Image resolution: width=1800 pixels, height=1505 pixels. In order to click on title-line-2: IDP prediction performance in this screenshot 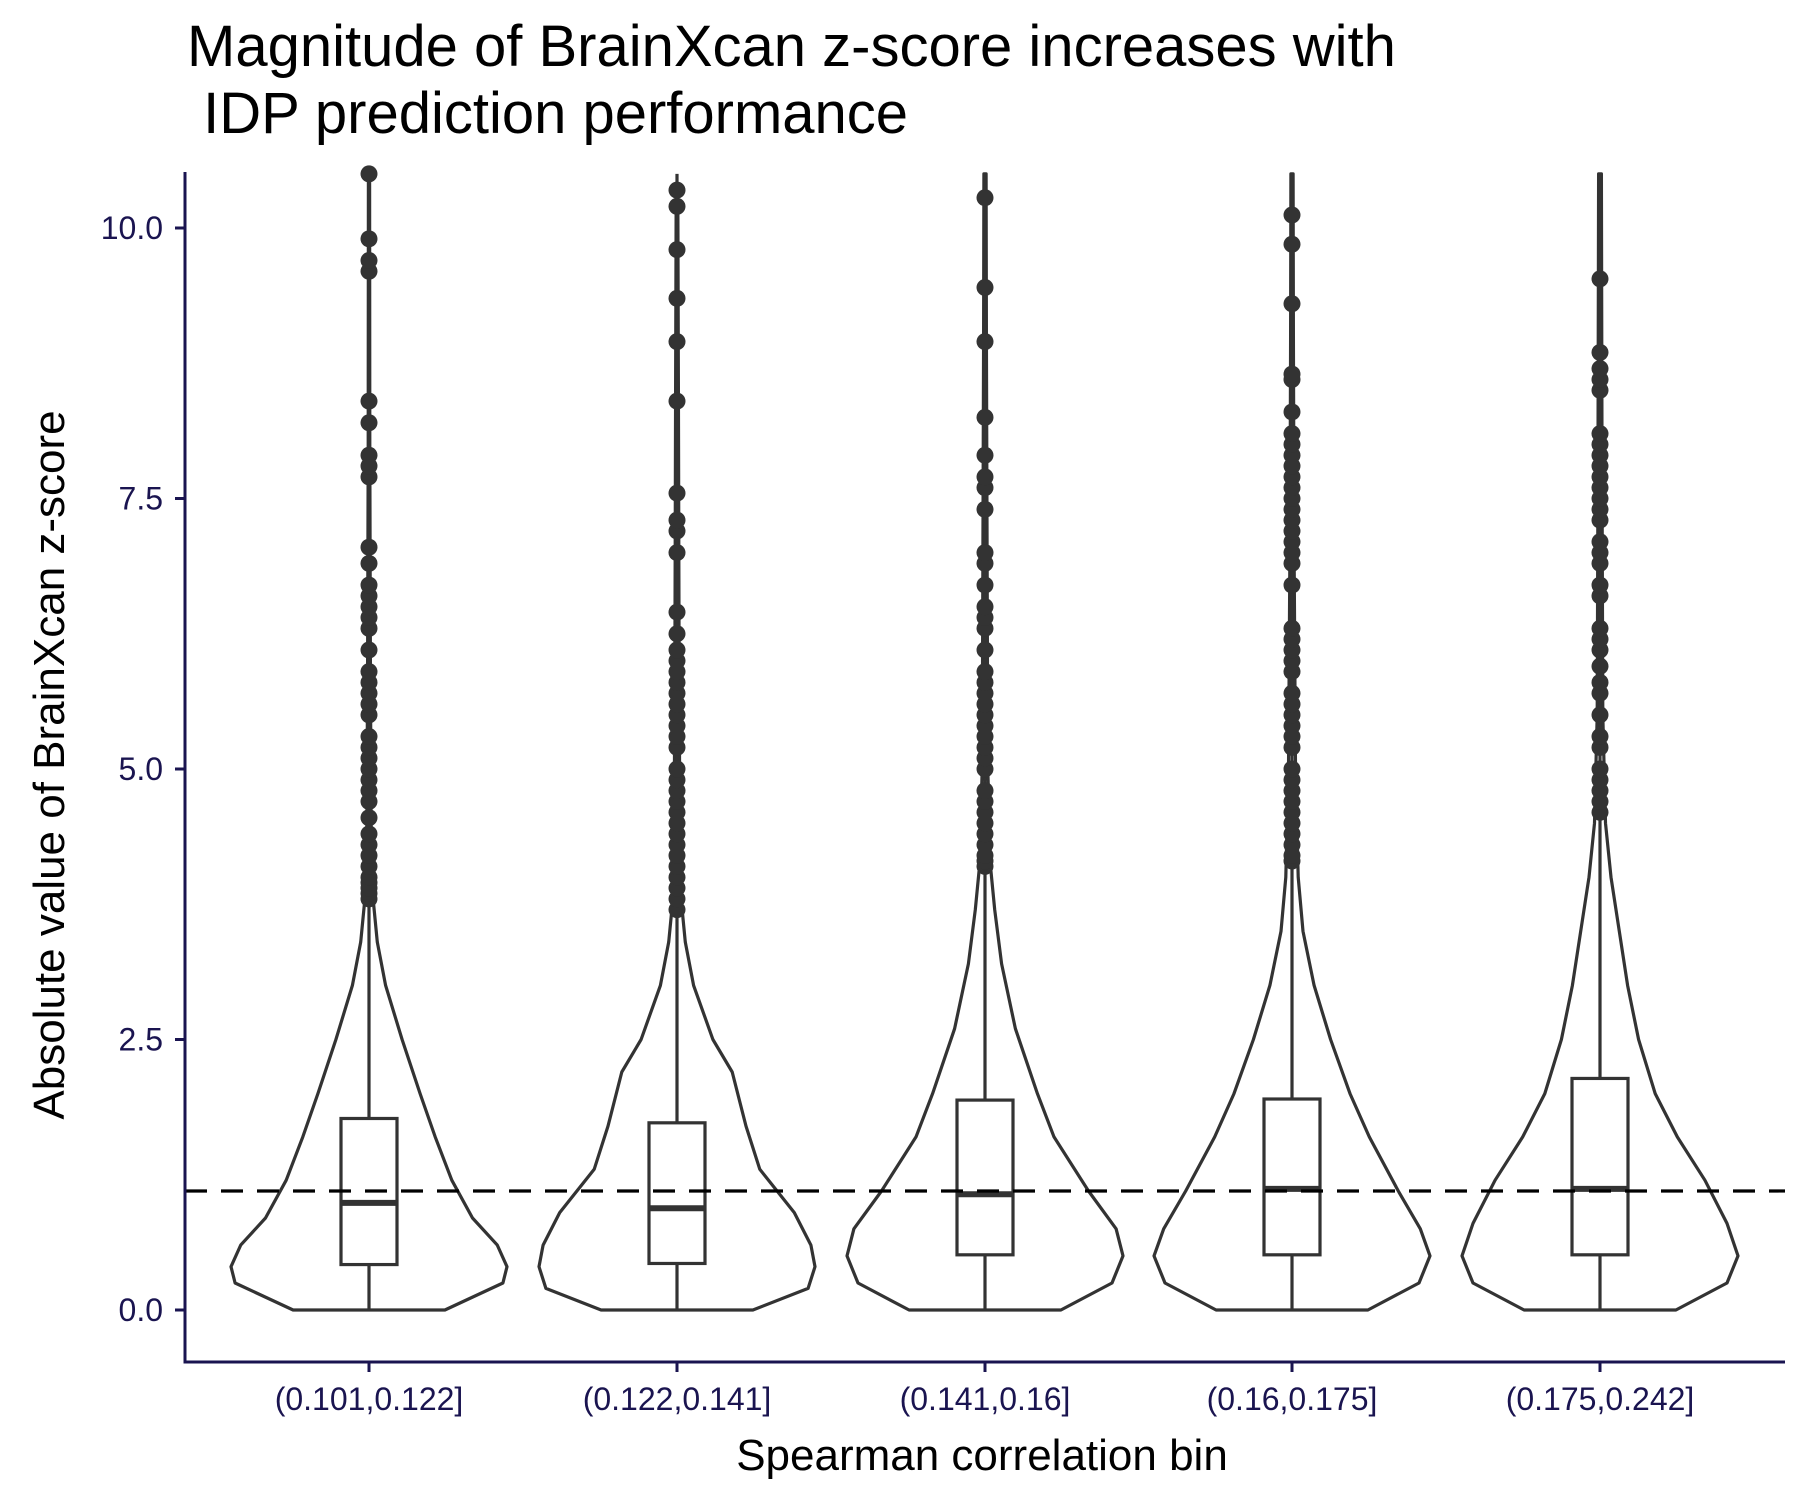, I will do `click(547, 113)`.